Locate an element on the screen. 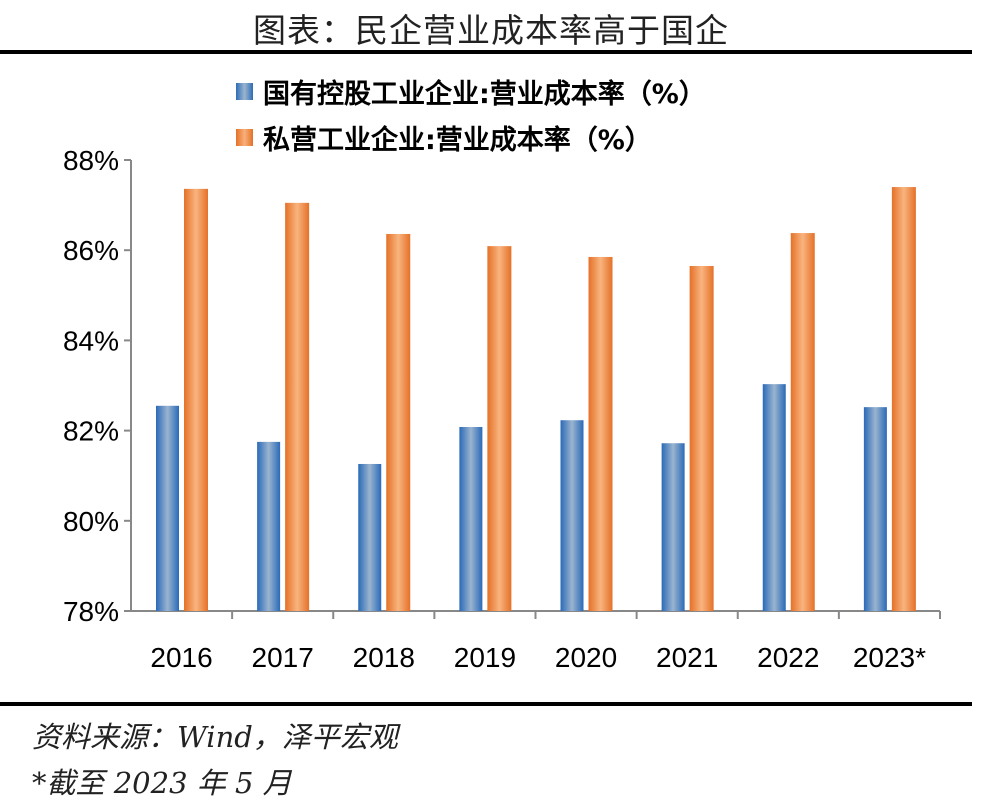  y-tick-label: 86% is located at coordinates (91, 250).